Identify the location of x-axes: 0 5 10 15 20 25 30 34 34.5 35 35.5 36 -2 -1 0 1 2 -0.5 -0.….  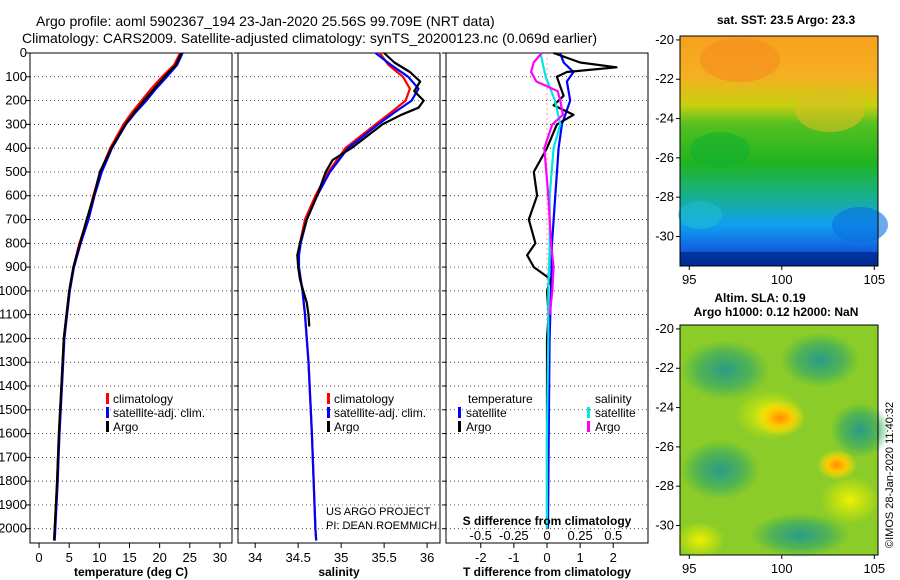
(328, 546).